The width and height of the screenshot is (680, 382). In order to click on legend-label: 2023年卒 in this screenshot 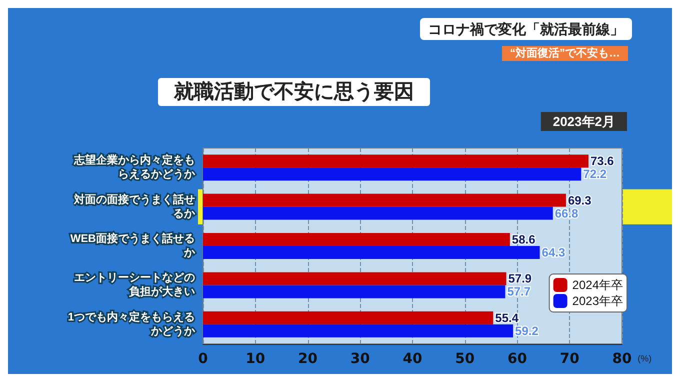, I will do `click(598, 301)`.